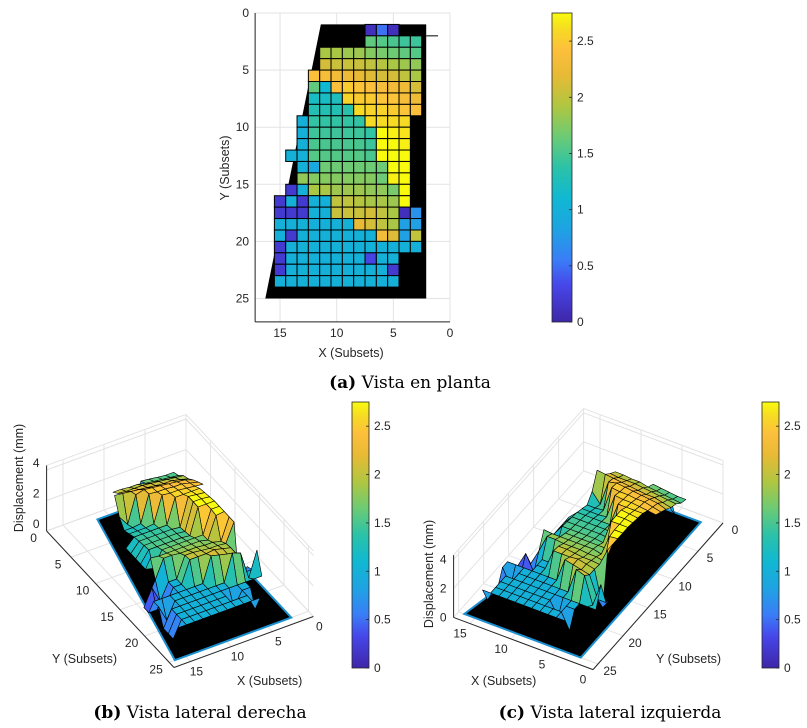 The image size is (807, 728). I want to click on plot-b-ztick-label: 4, so click(36, 463).